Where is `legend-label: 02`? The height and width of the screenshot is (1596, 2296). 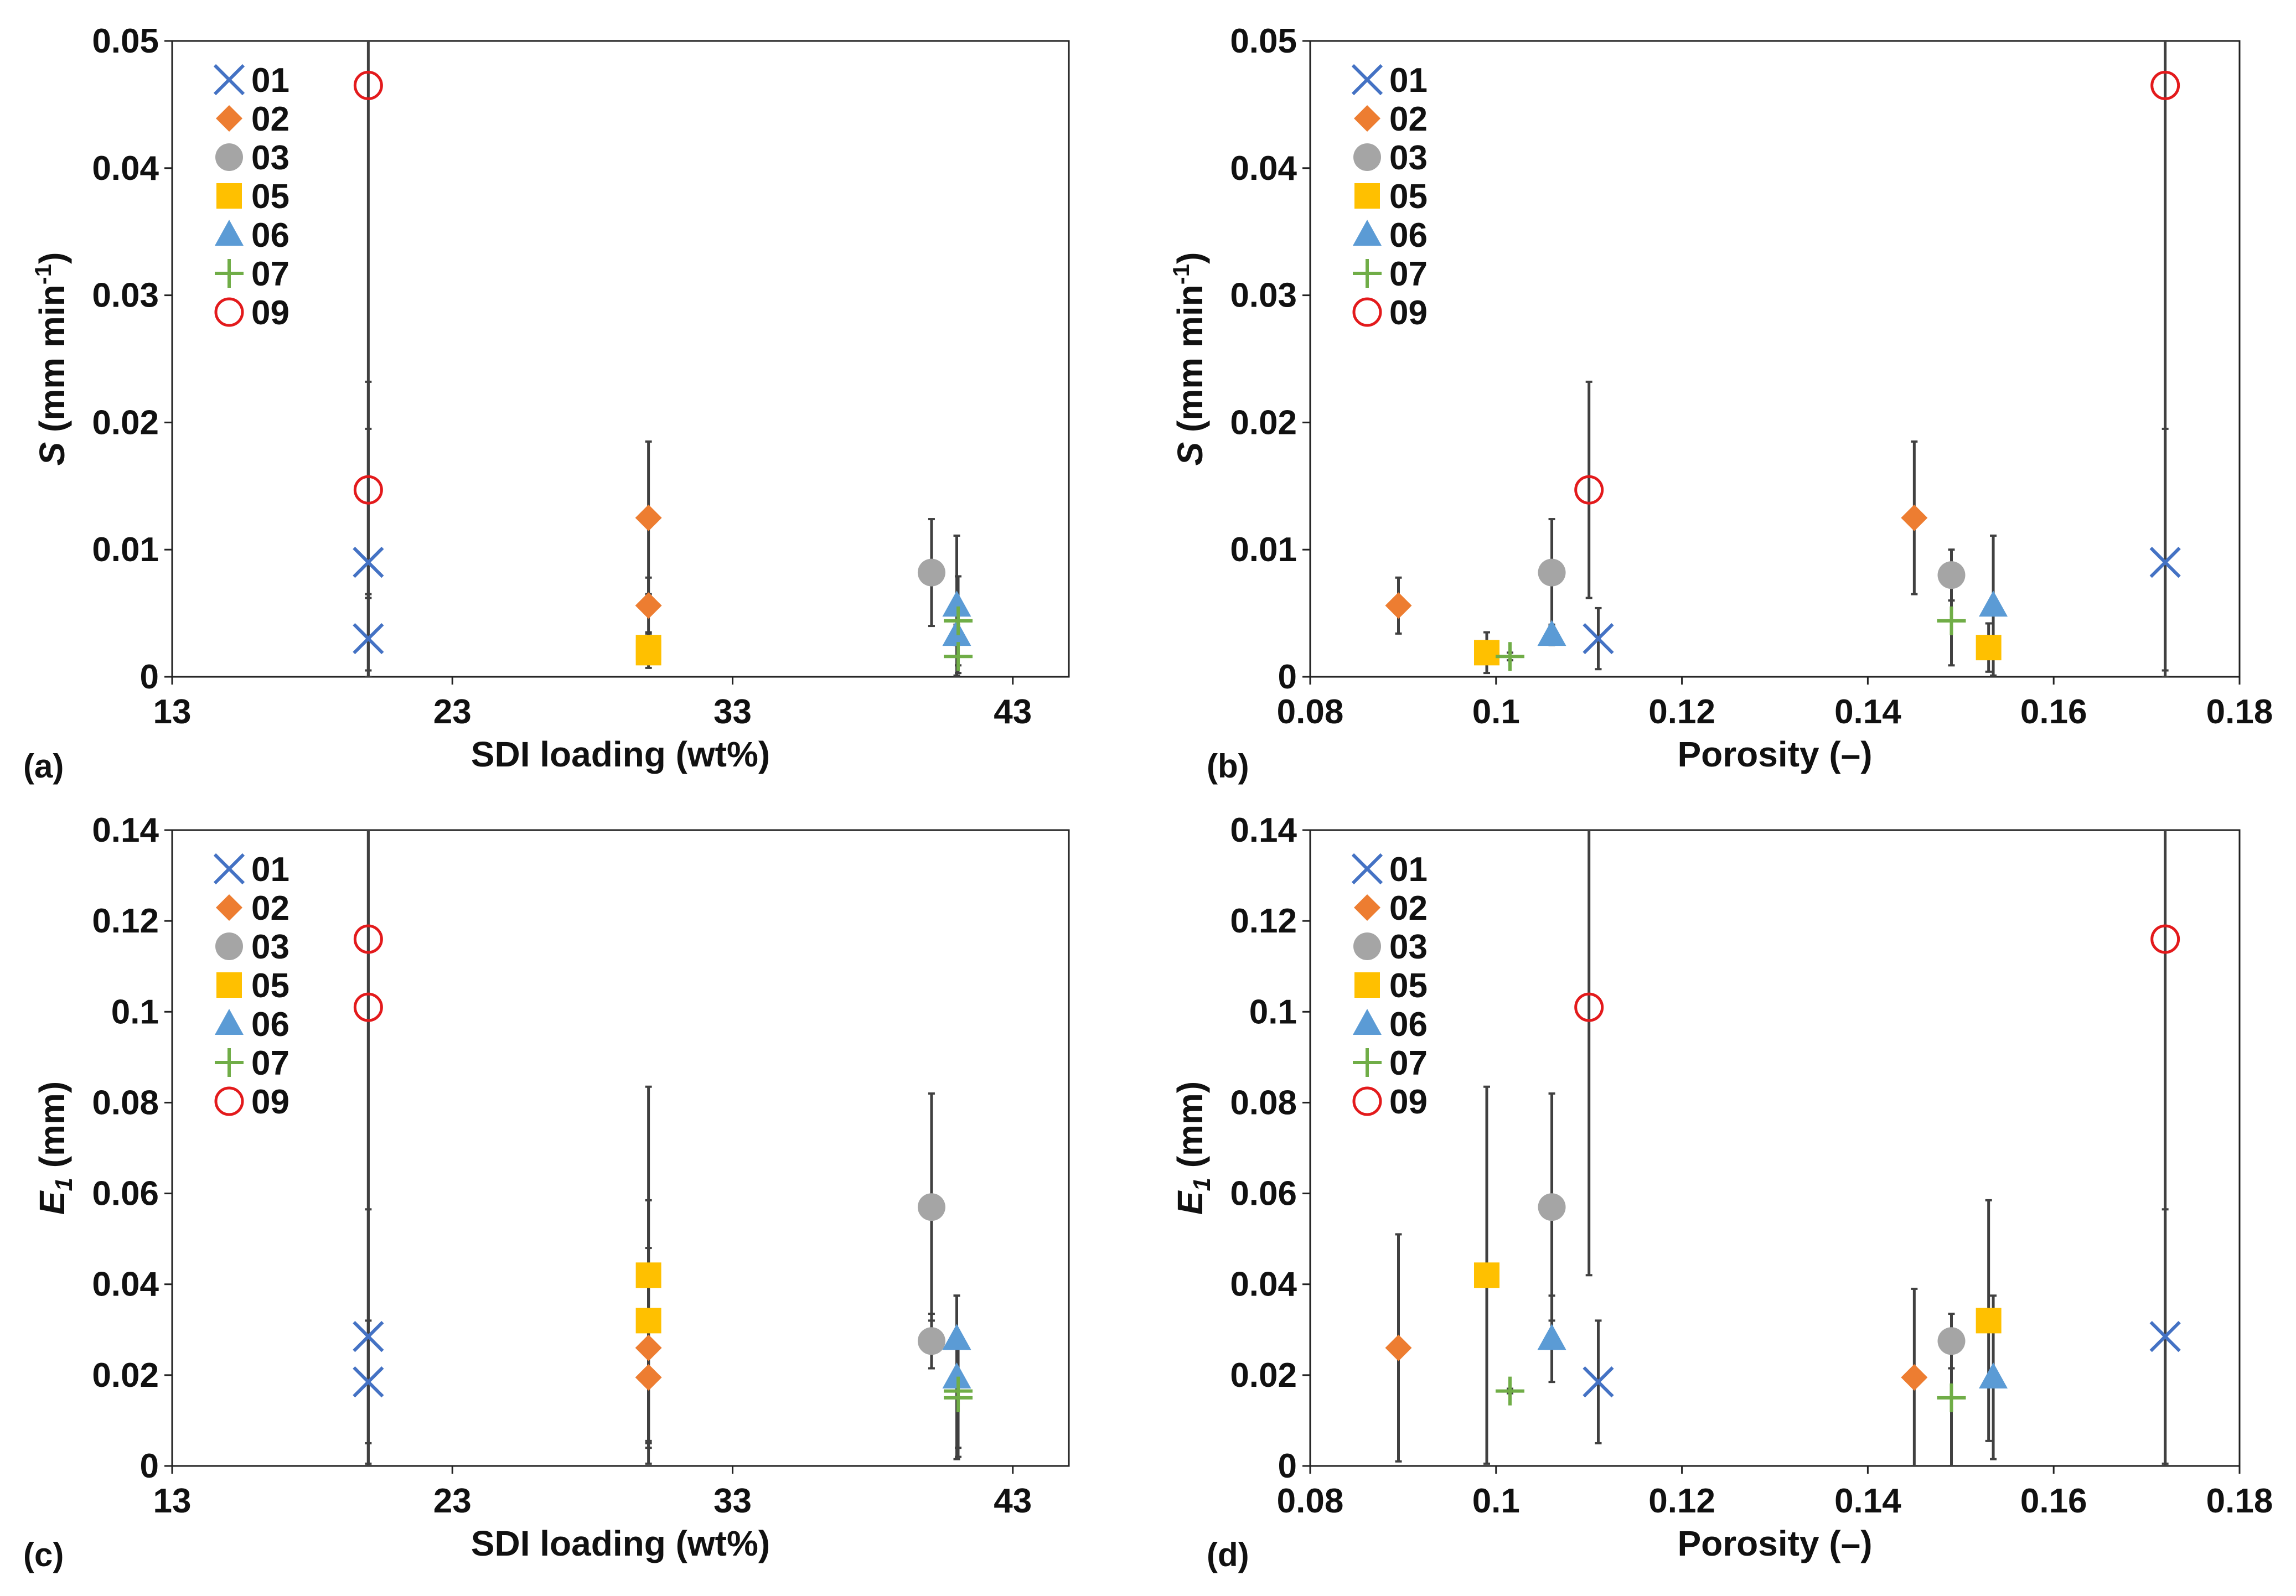 legend-label: 02 is located at coordinates (270, 908).